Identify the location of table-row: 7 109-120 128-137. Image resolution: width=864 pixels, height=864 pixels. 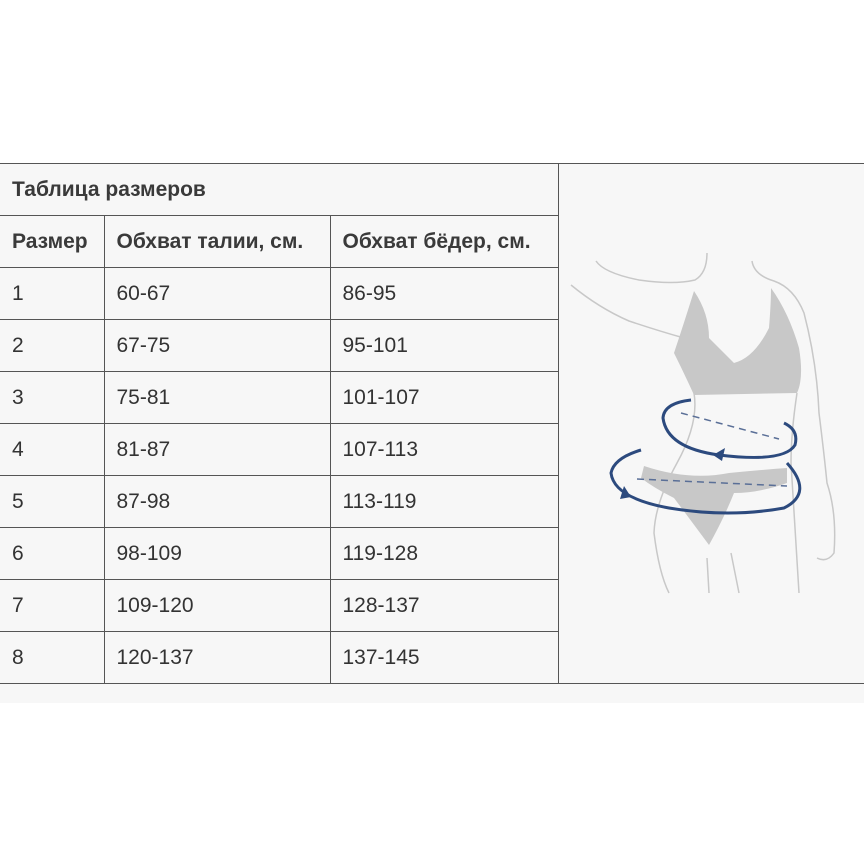
(432, 605).